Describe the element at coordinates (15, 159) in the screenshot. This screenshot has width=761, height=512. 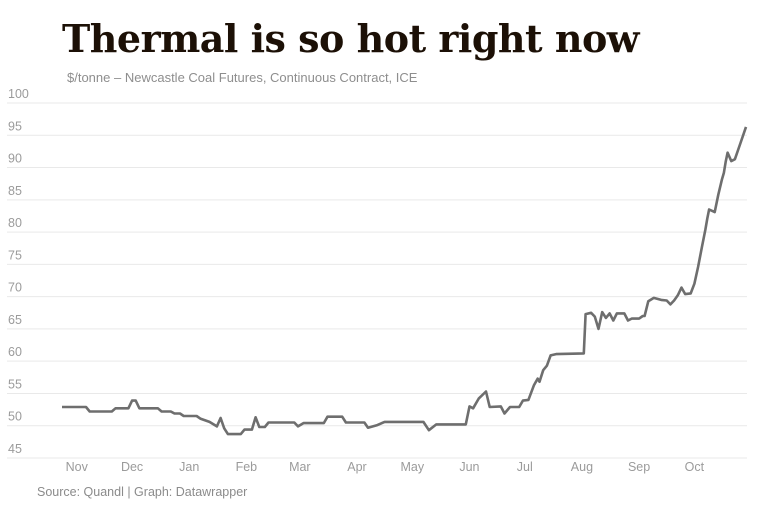
I see `y-tick-label: 90` at that location.